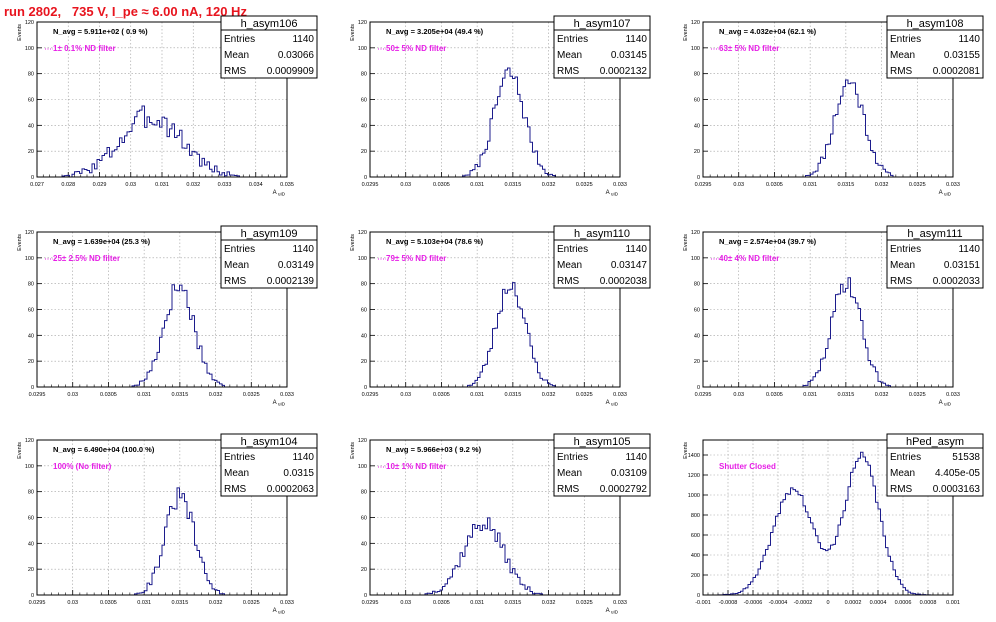  What do you see at coordinates (695, 556) in the screenshot?
I see `y-tick-label: 400` at bounding box center [695, 556].